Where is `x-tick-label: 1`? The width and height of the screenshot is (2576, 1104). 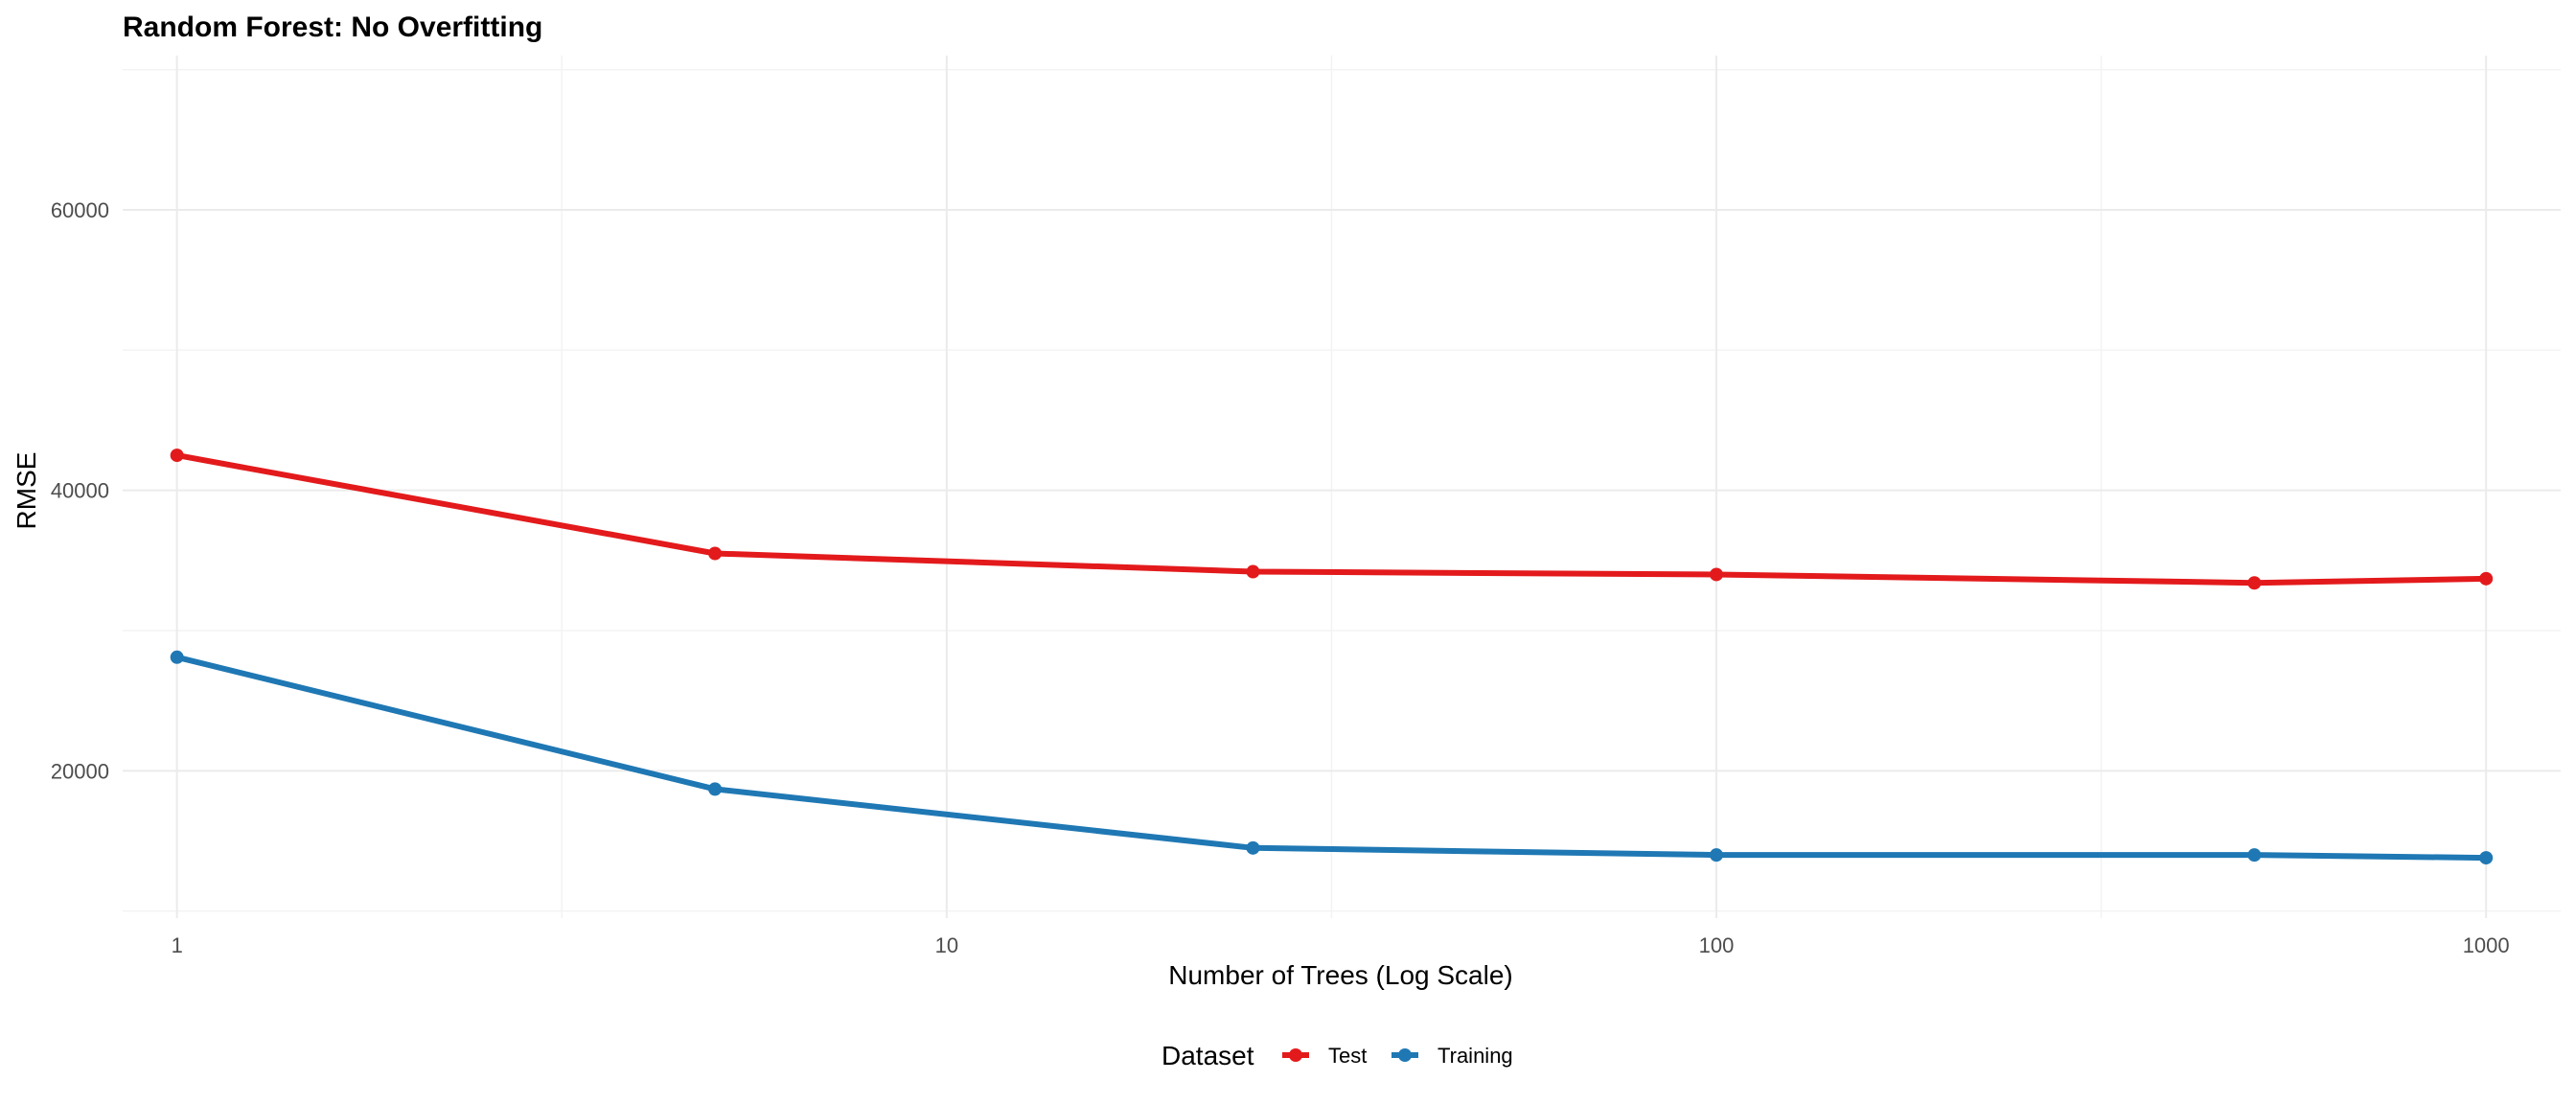 x-tick-label: 1 is located at coordinates (177, 945).